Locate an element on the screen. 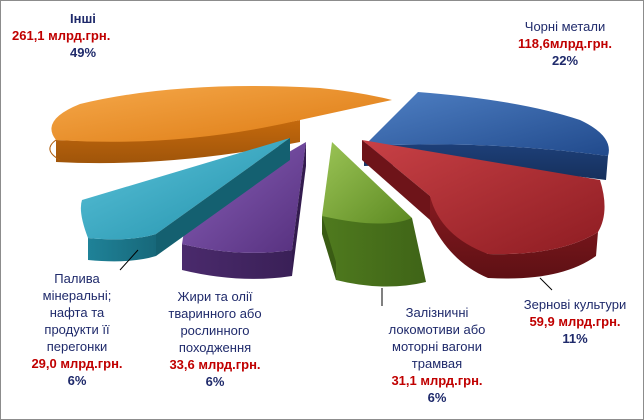  label-zhyry-name-3: походження is located at coordinates (215, 347).